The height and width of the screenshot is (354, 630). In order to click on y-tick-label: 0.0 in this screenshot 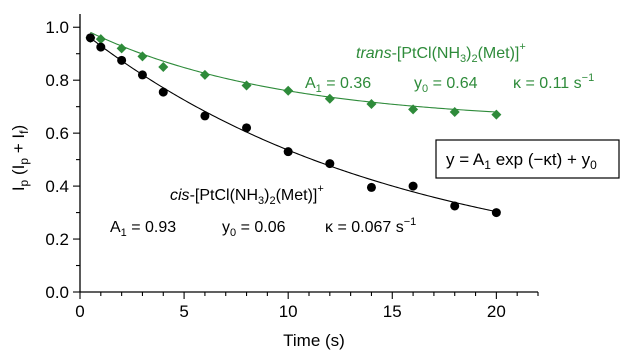, I will do `click(57, 292)`.